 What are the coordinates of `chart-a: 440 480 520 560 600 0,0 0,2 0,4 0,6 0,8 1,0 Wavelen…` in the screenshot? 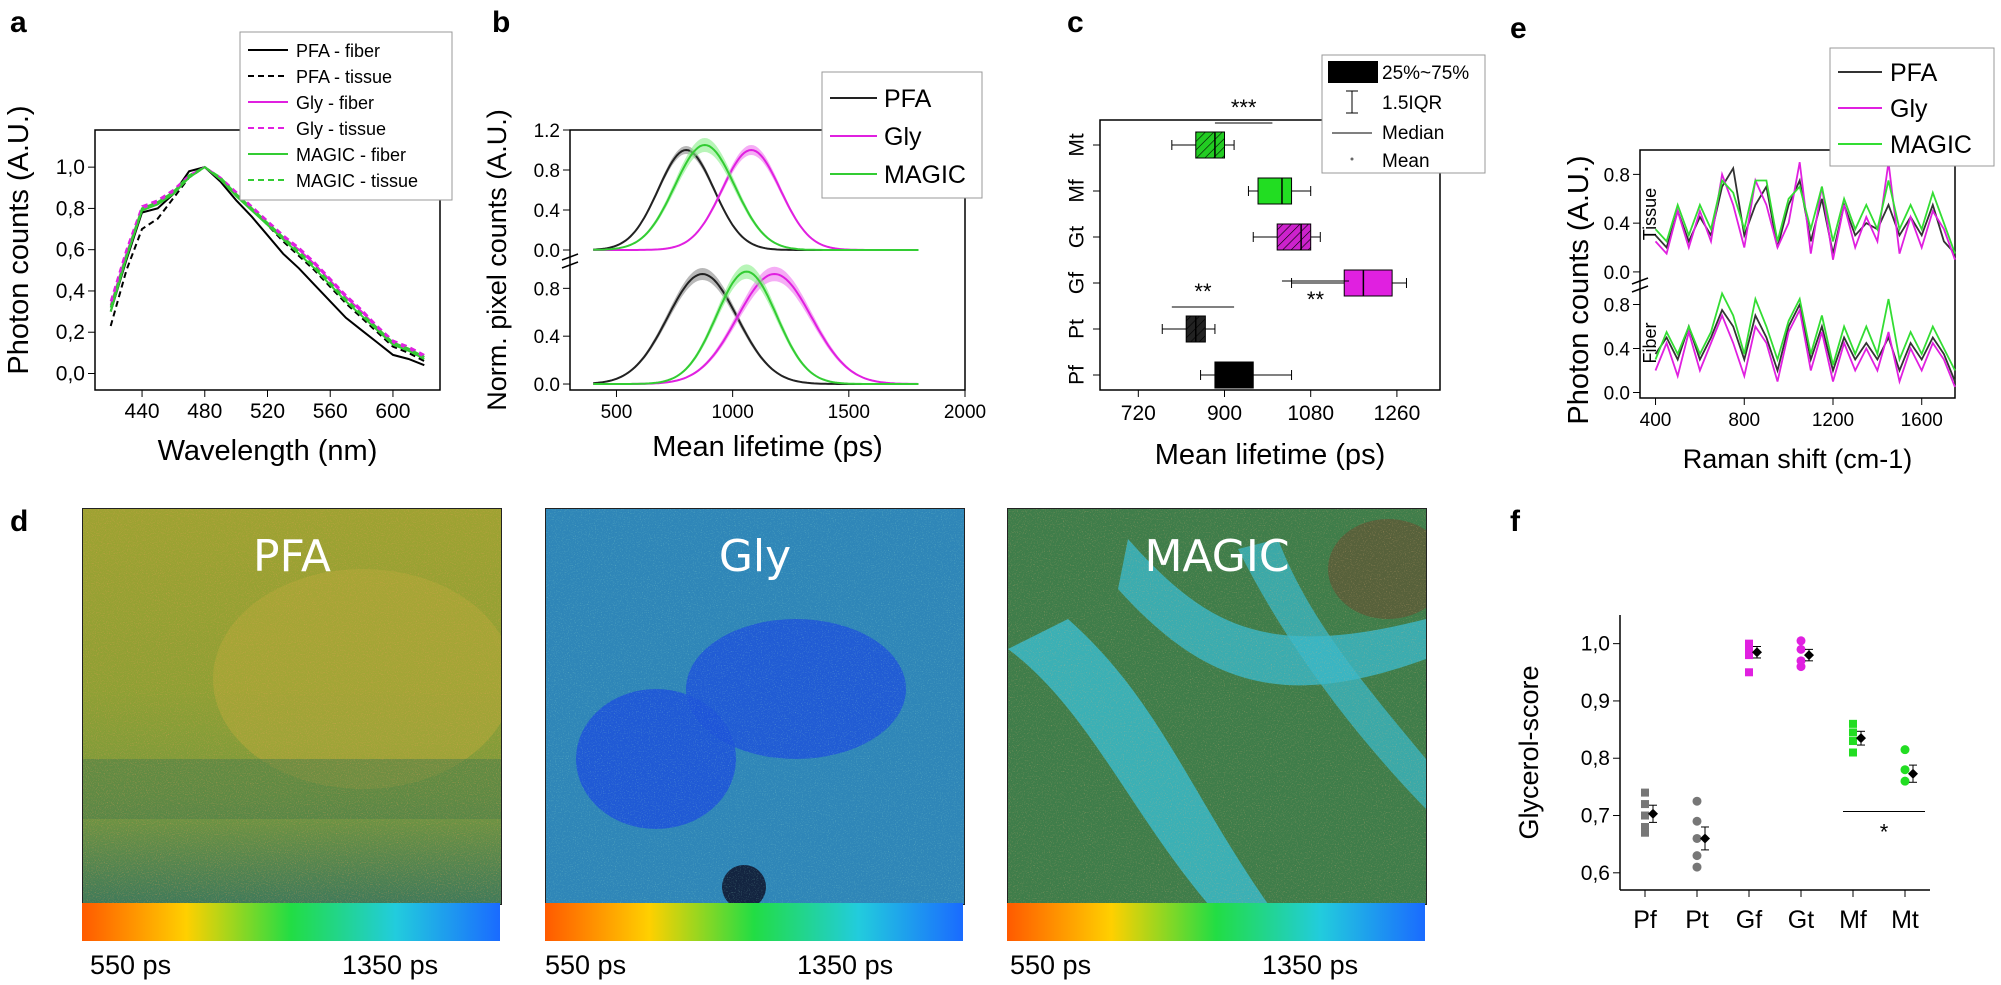 It's located at (228, 249).